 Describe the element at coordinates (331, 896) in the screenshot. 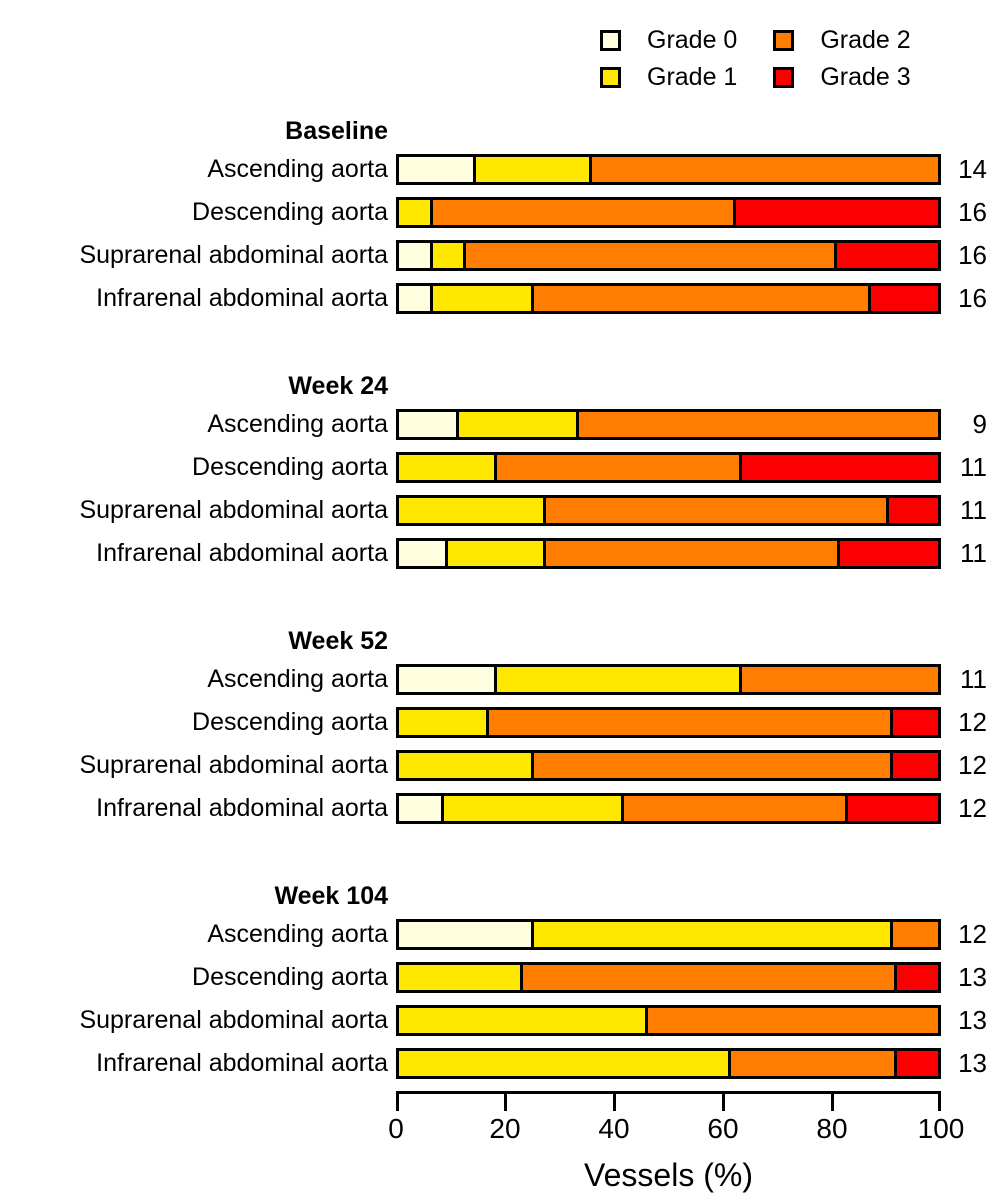

I see `section-title: Week 104` at that location.